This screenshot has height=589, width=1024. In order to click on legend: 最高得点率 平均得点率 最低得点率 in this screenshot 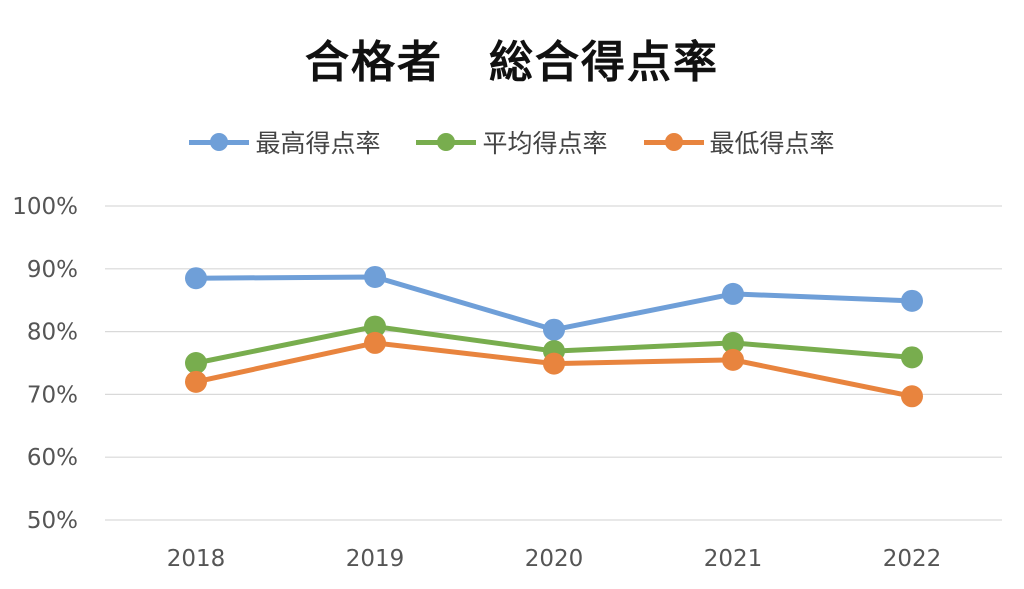, I will do `click(512, 142)`.